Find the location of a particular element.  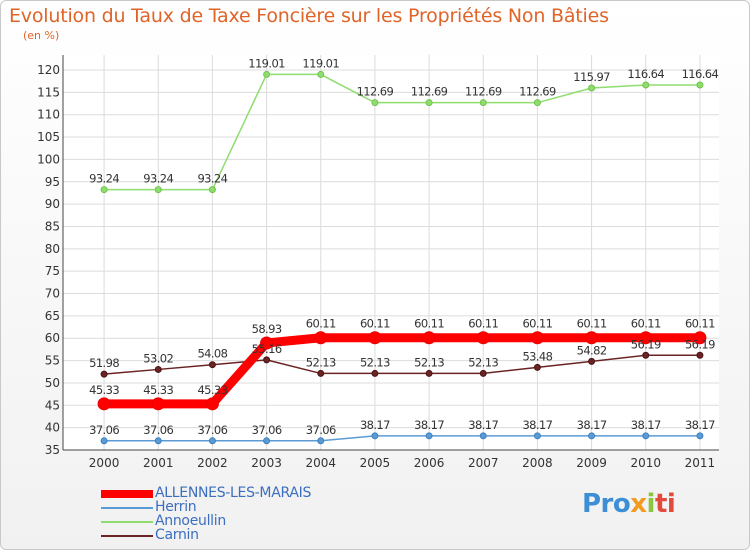

y-tick-label: 55 is located at coordinates (52, 361).